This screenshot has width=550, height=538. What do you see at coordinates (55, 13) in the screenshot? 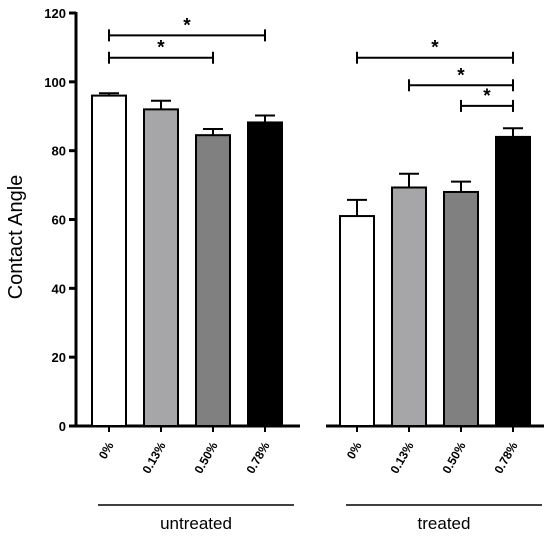
I see `y-tick-label: 120` at bounding box center [55, 13].